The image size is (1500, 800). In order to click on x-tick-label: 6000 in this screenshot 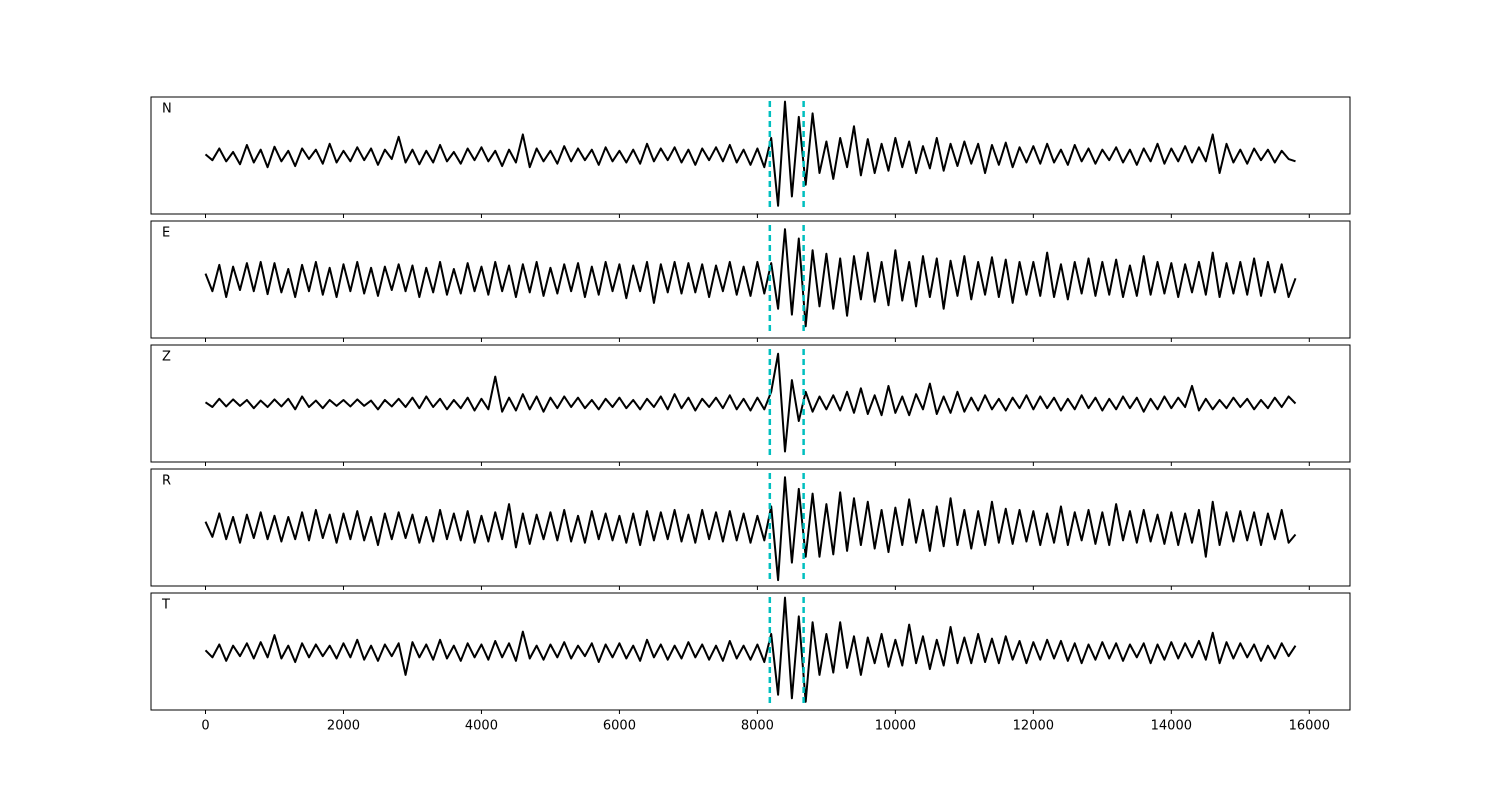, I will do `click(619, 726)`.